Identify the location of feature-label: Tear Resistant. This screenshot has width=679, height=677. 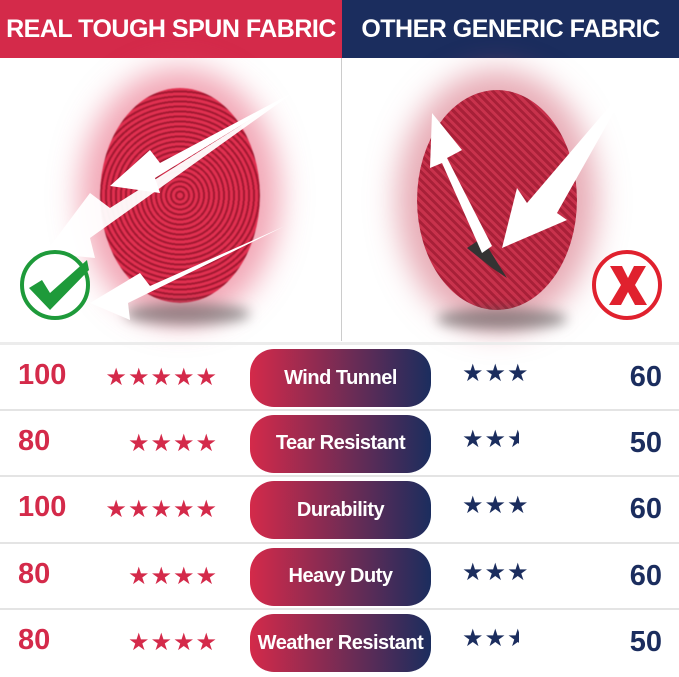
(340, 443).